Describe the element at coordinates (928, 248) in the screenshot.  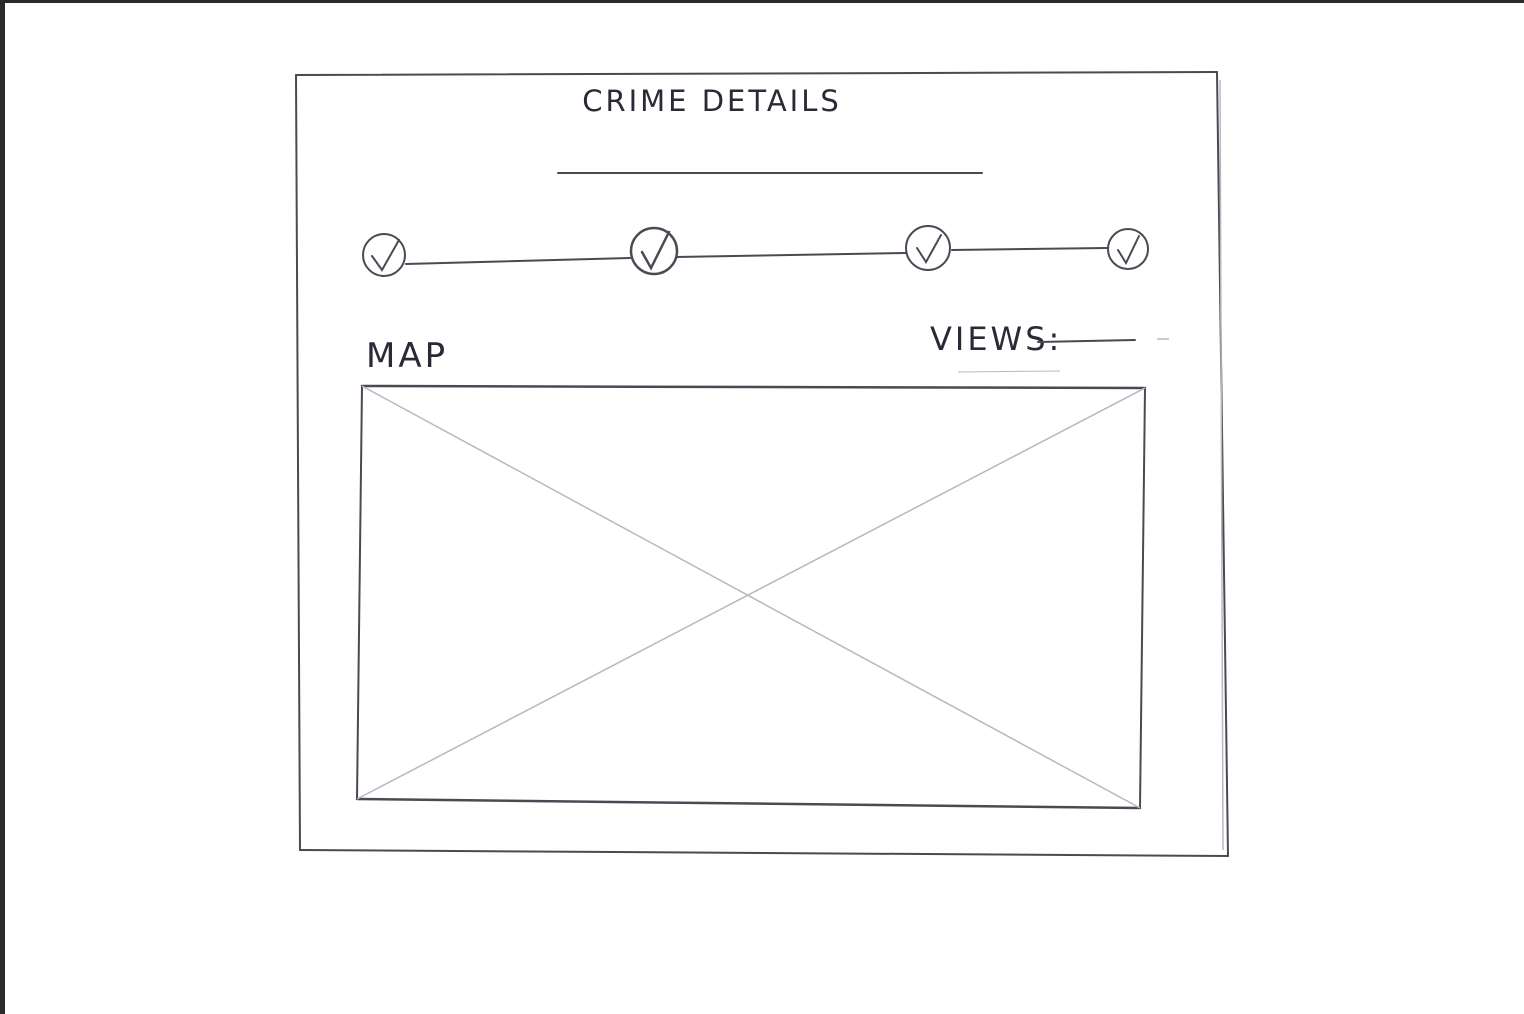
I see `step-3-check-icon` at that location.